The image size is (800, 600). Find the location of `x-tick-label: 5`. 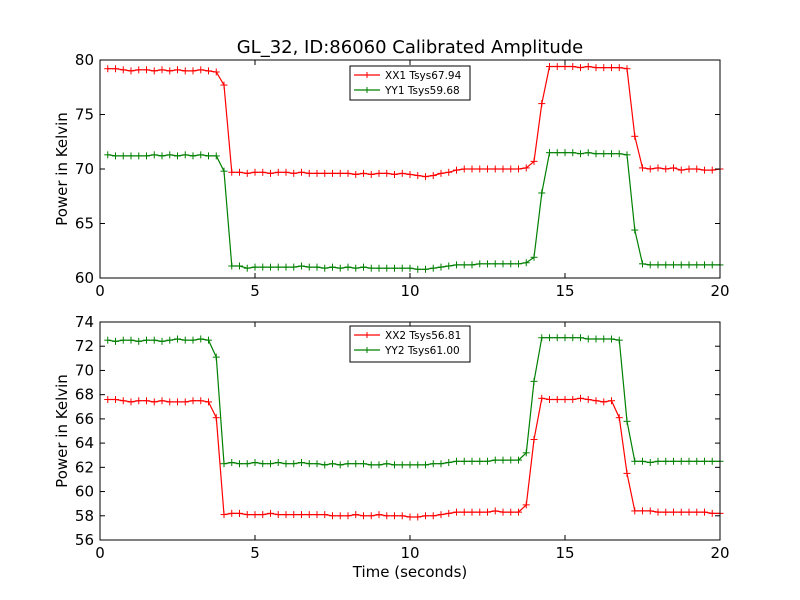

x-tick-label: 5 is located at coordinates (255, 291).